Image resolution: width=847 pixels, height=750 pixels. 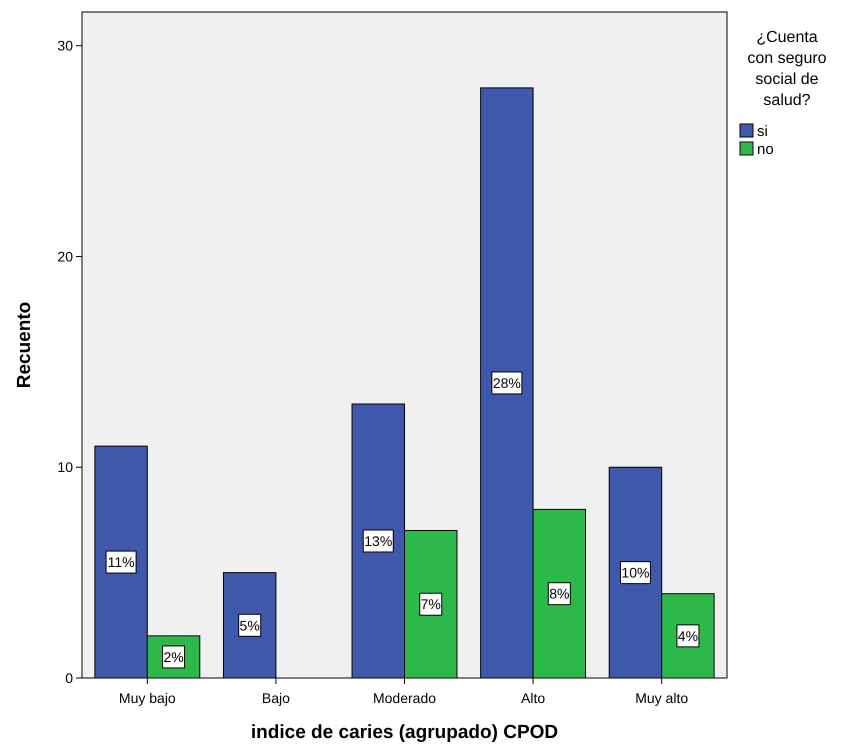 What do you see at coordinates (65, 467) in the screenshot?
I see `y-tick-label: 10` at bounding box center [65, 467].